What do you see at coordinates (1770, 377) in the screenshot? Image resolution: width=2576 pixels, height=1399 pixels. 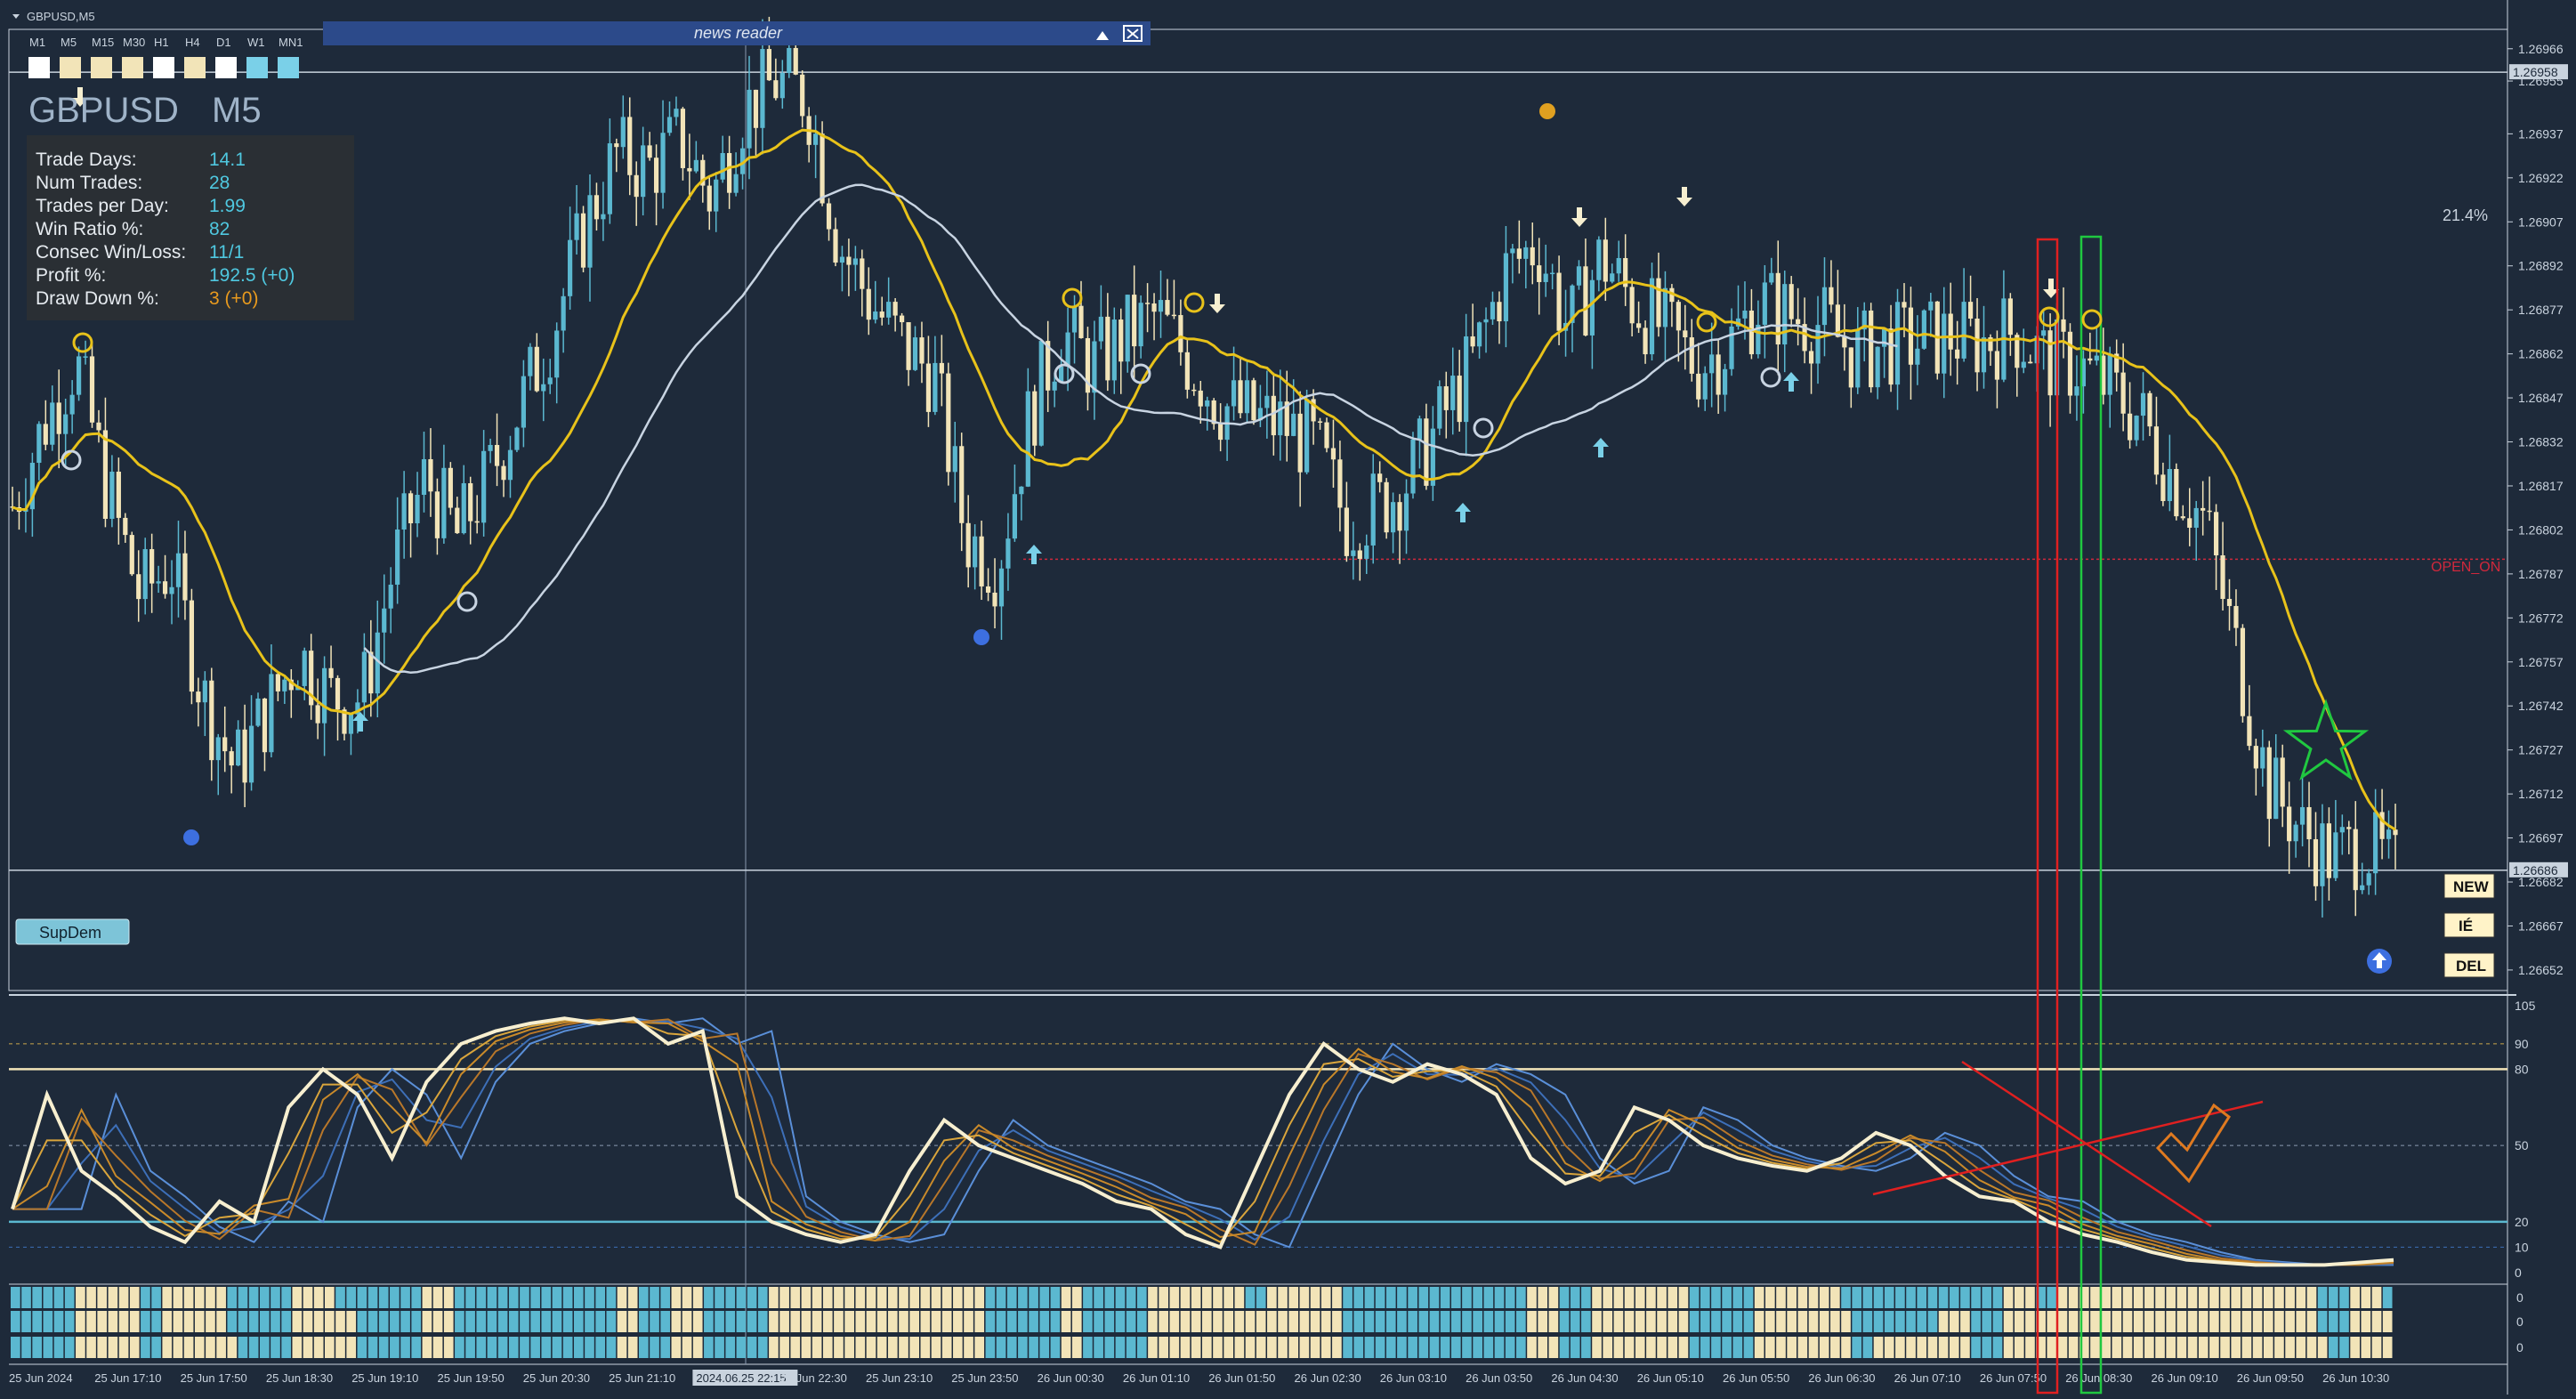 I see `ma-marker-icon` at bounding box center [1770, 377].